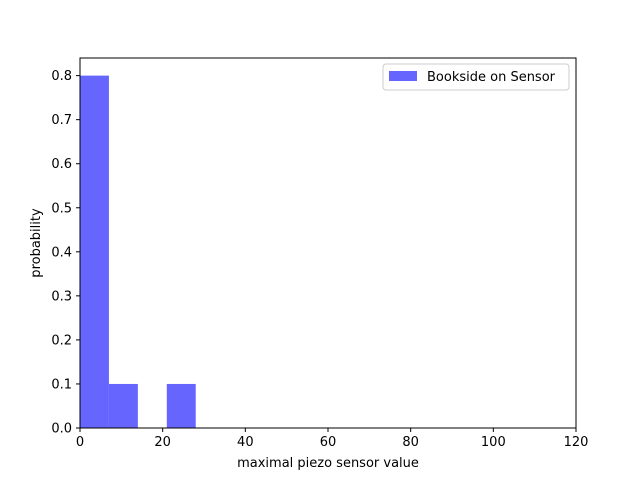  I want to click on x-tick-label: 60, so click(328, 442).